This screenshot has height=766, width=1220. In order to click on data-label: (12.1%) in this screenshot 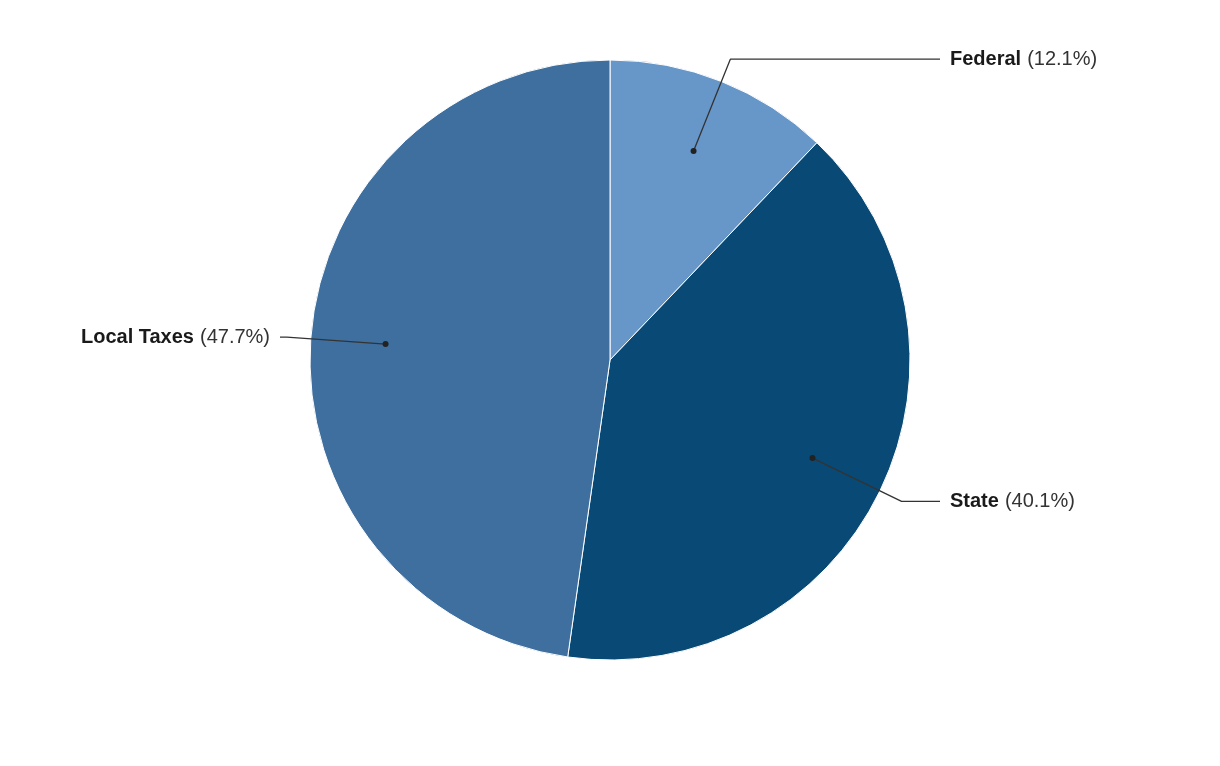, I will do `click(1062, 58)`.